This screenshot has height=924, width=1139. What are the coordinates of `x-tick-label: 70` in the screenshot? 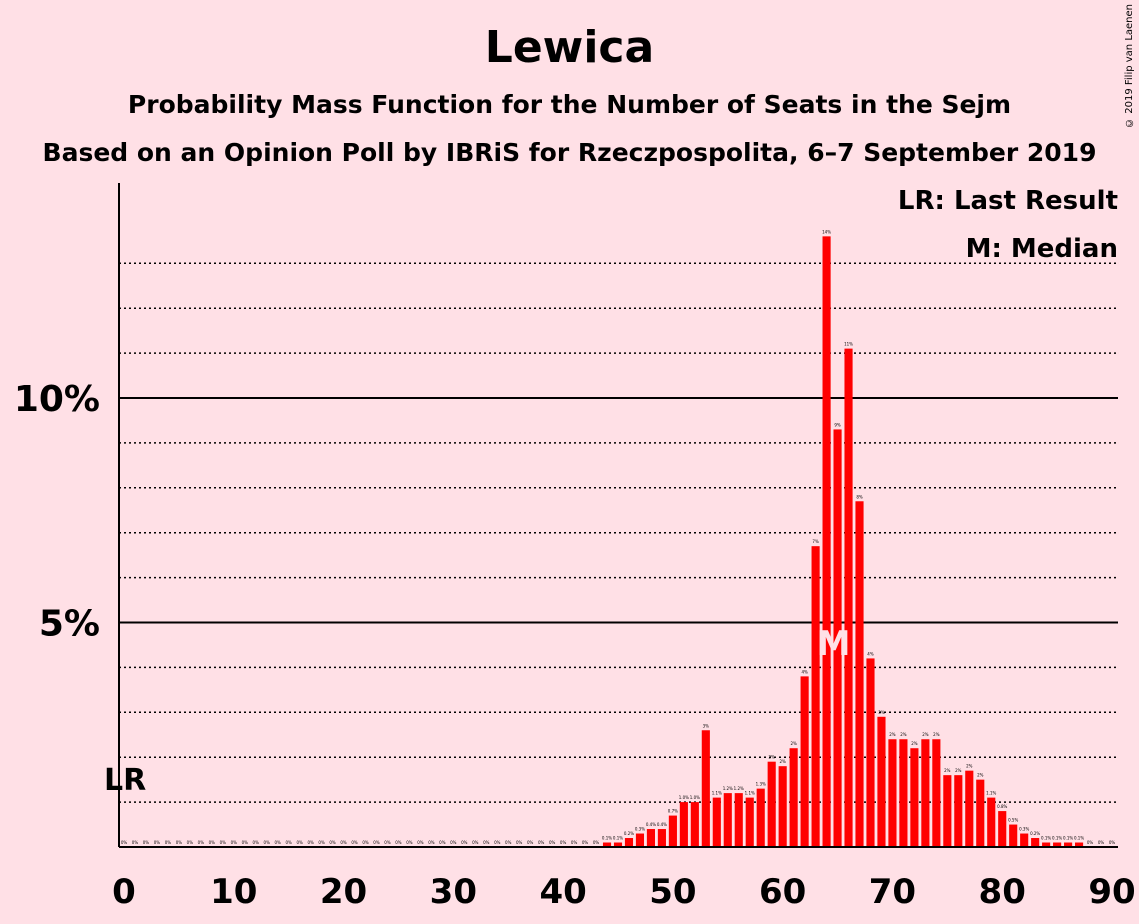 It's located at (892, 892).